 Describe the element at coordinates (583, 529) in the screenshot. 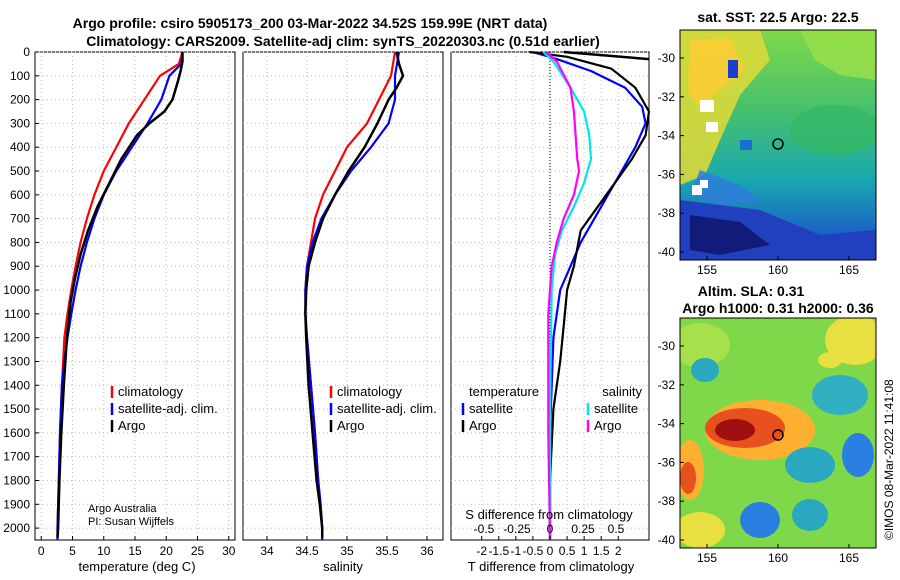

I see `x-top-tick-label: 0.25` at that location.